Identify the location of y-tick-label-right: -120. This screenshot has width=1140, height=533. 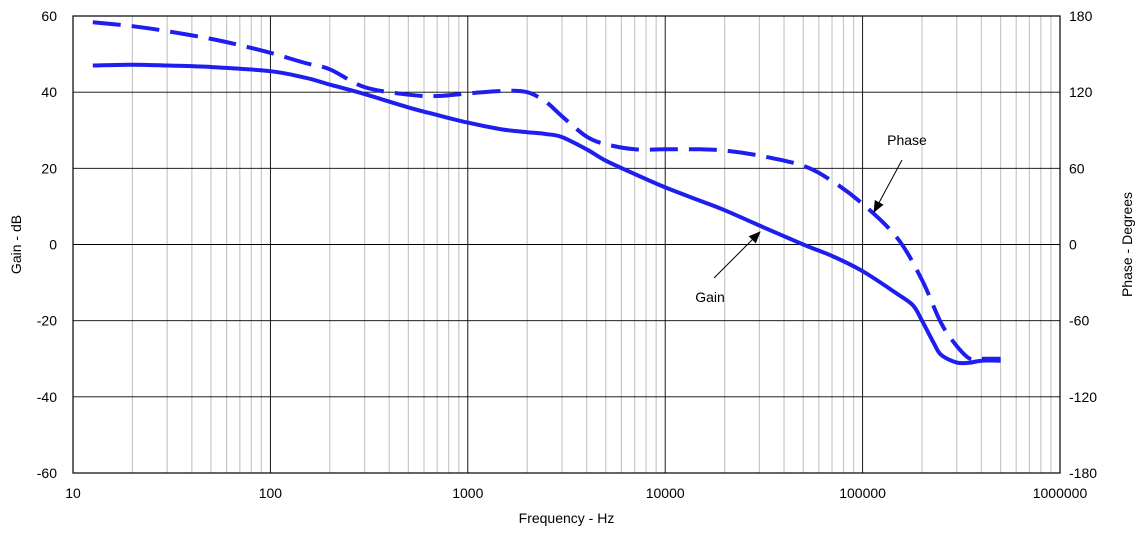
(1083, 397).